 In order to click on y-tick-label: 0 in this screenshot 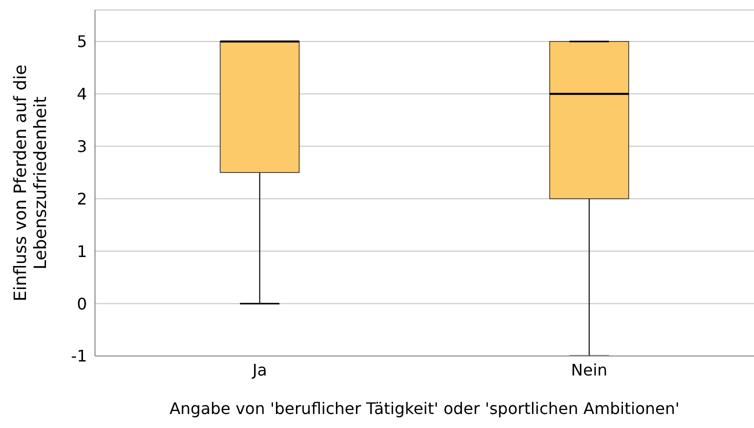, I will do `click(81, 304)`.